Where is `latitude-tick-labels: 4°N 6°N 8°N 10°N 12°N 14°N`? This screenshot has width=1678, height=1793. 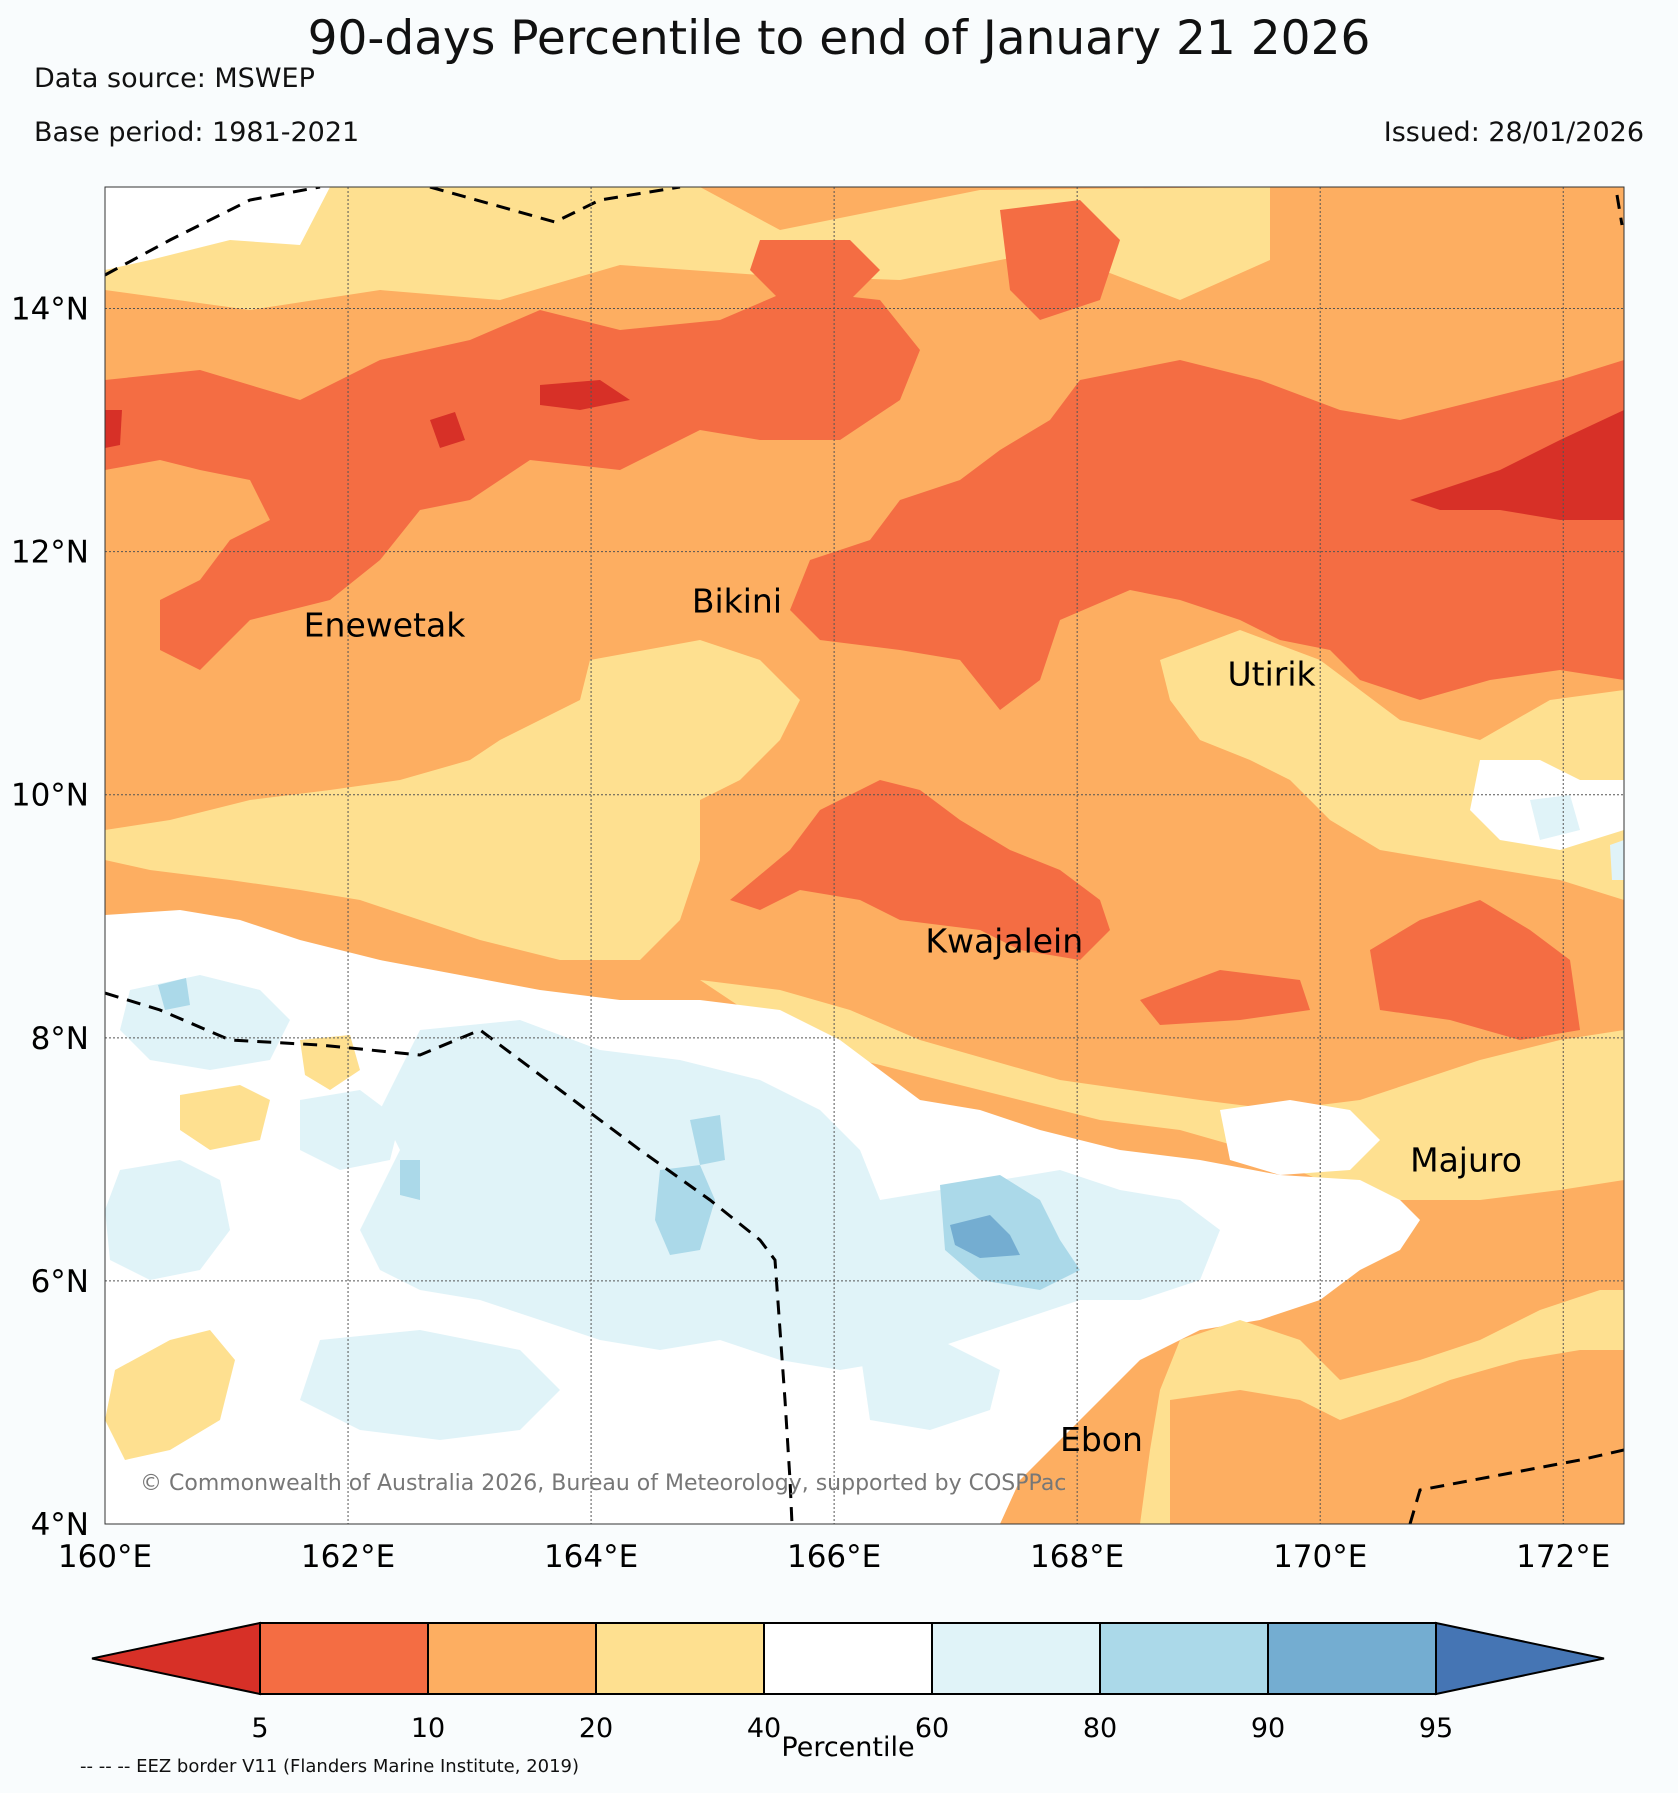 latitude-tick-labels: 4°N 6°N 8°N 10°N 12°N 14°N is located at coordinates (50, 917).